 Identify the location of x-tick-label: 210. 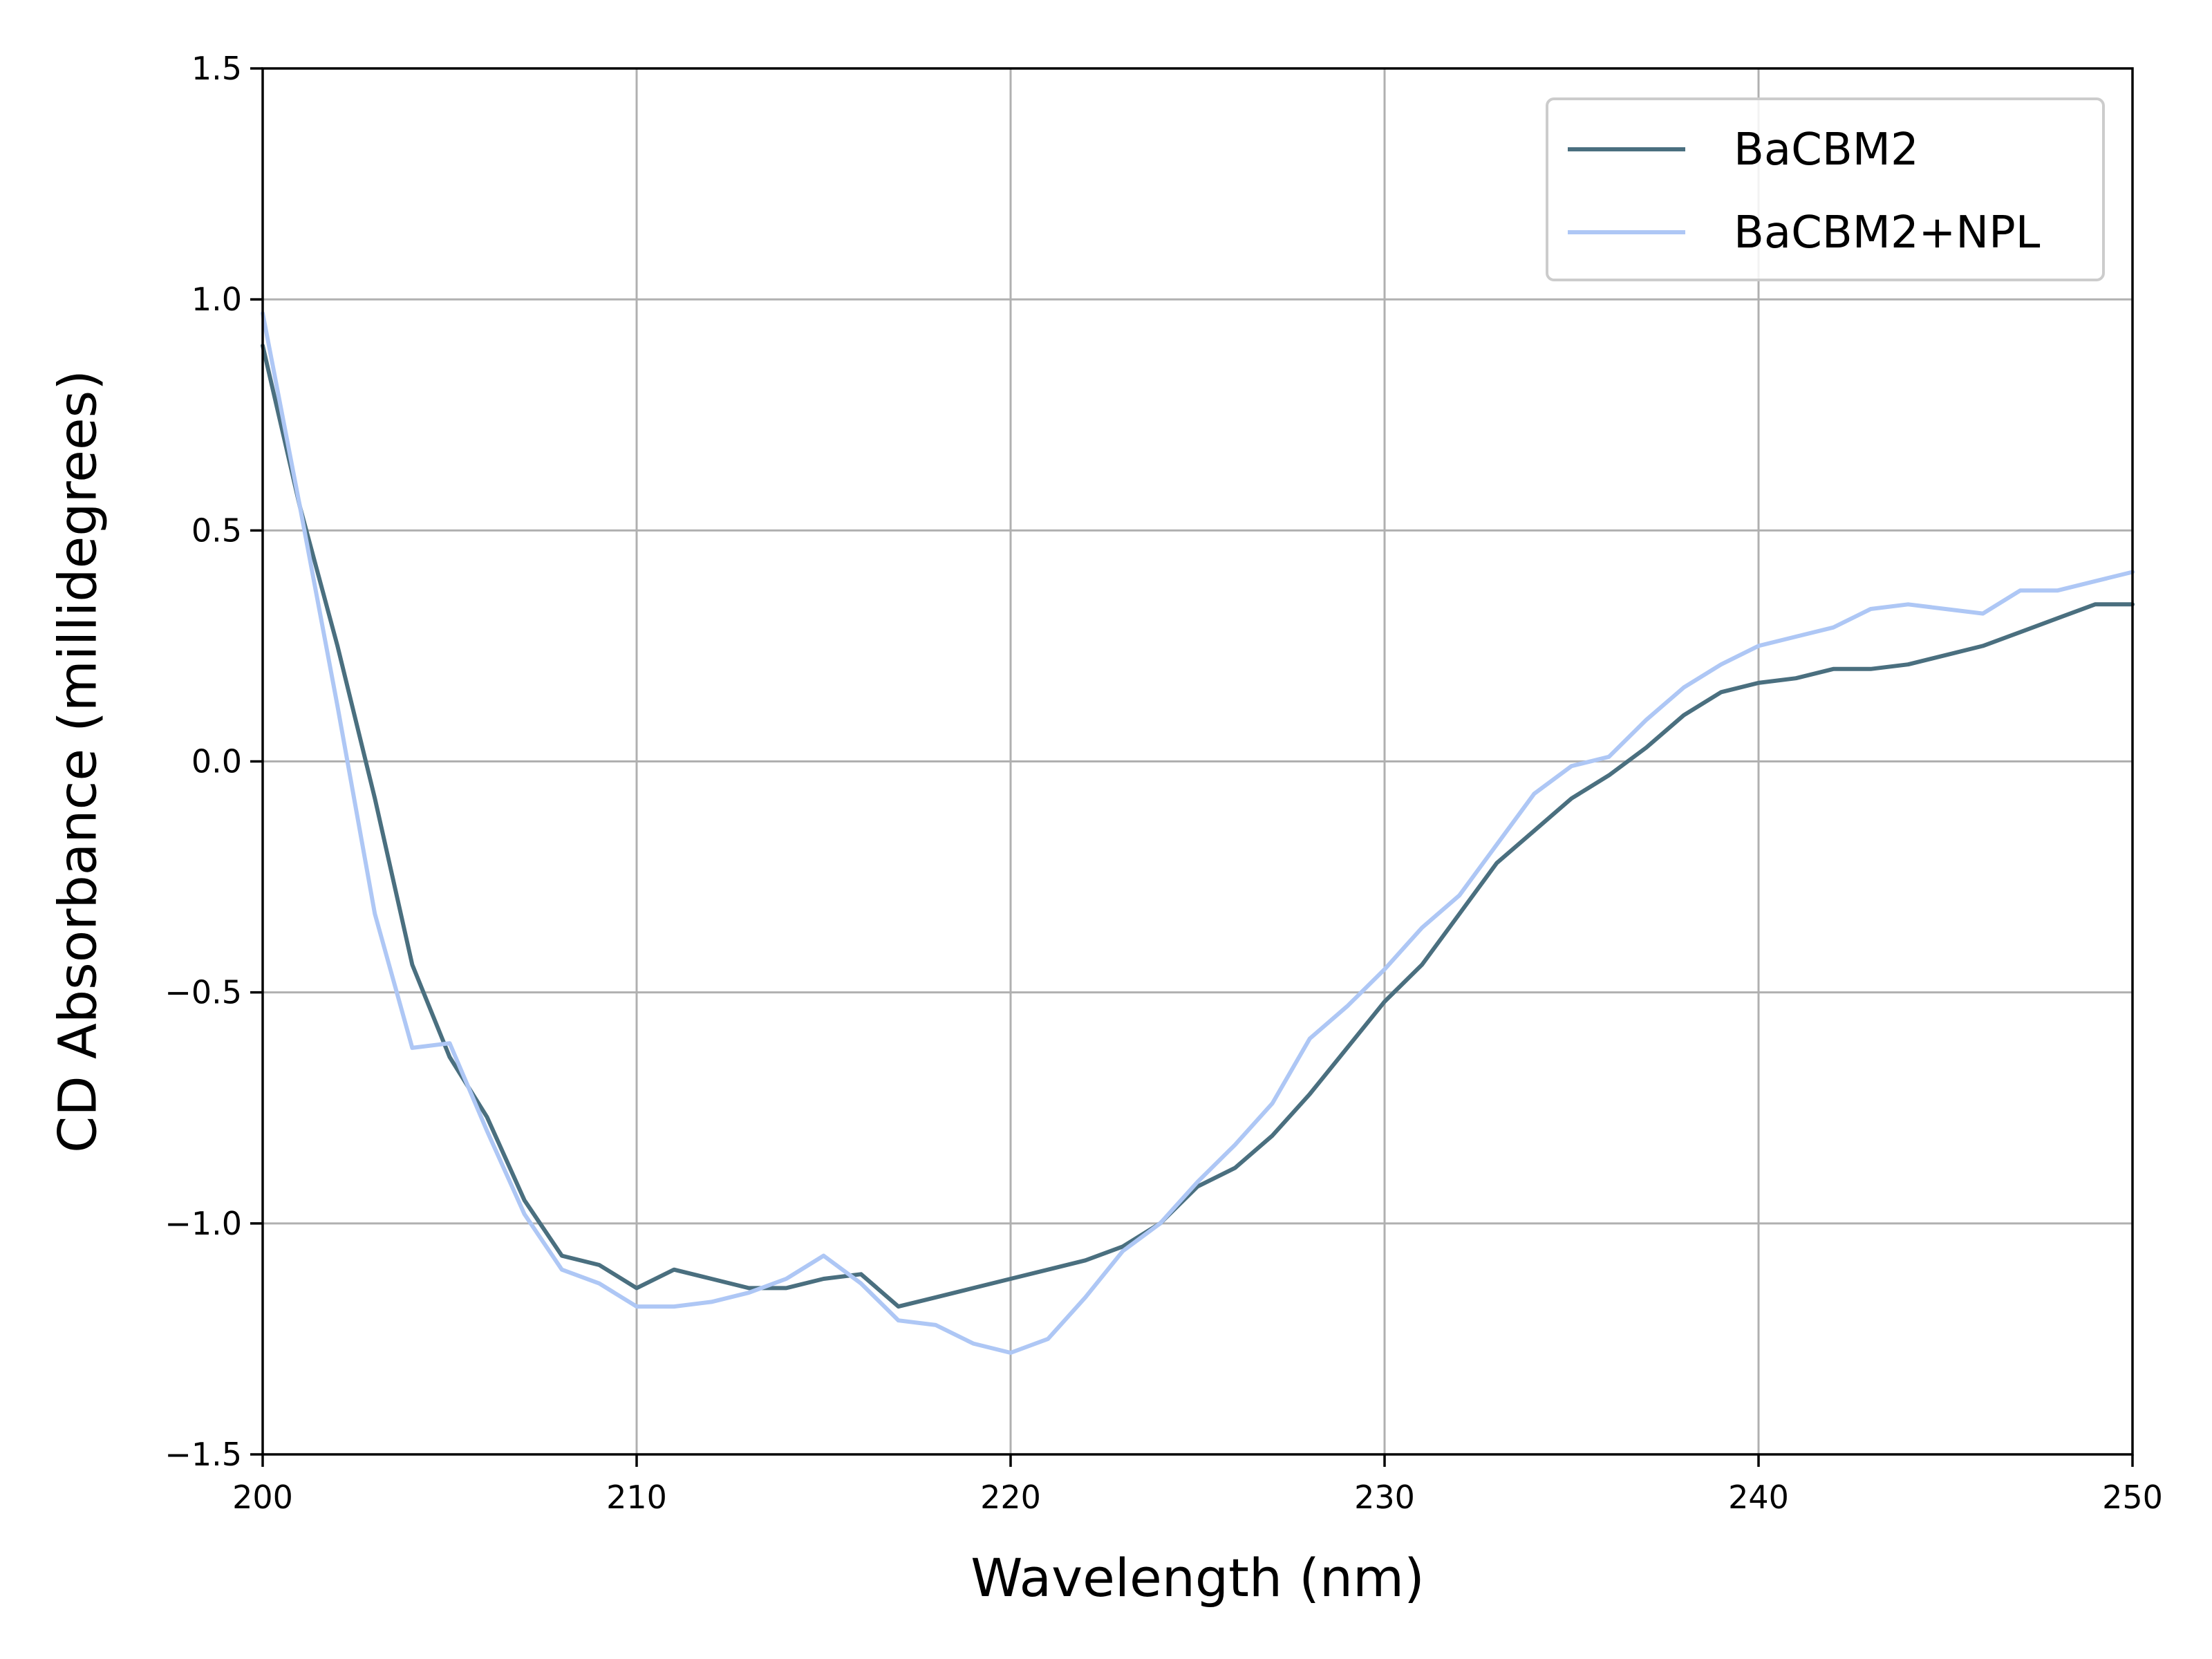
(636, 1497).